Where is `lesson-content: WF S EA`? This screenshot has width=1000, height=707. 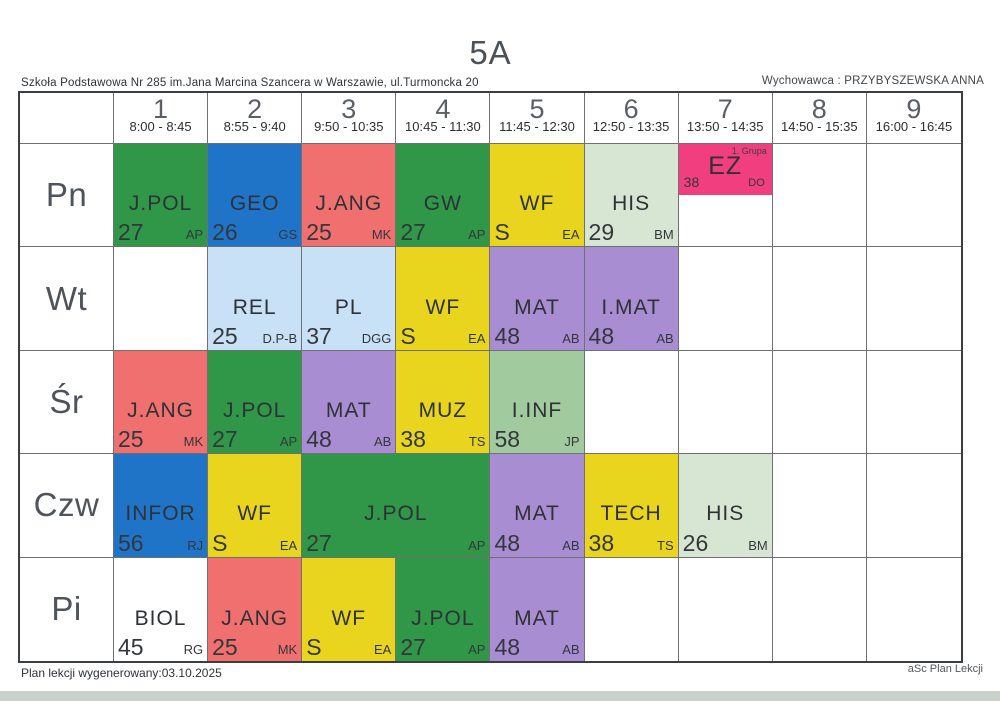 lesson-content: WF S EA is located at coordinates (442, 298).